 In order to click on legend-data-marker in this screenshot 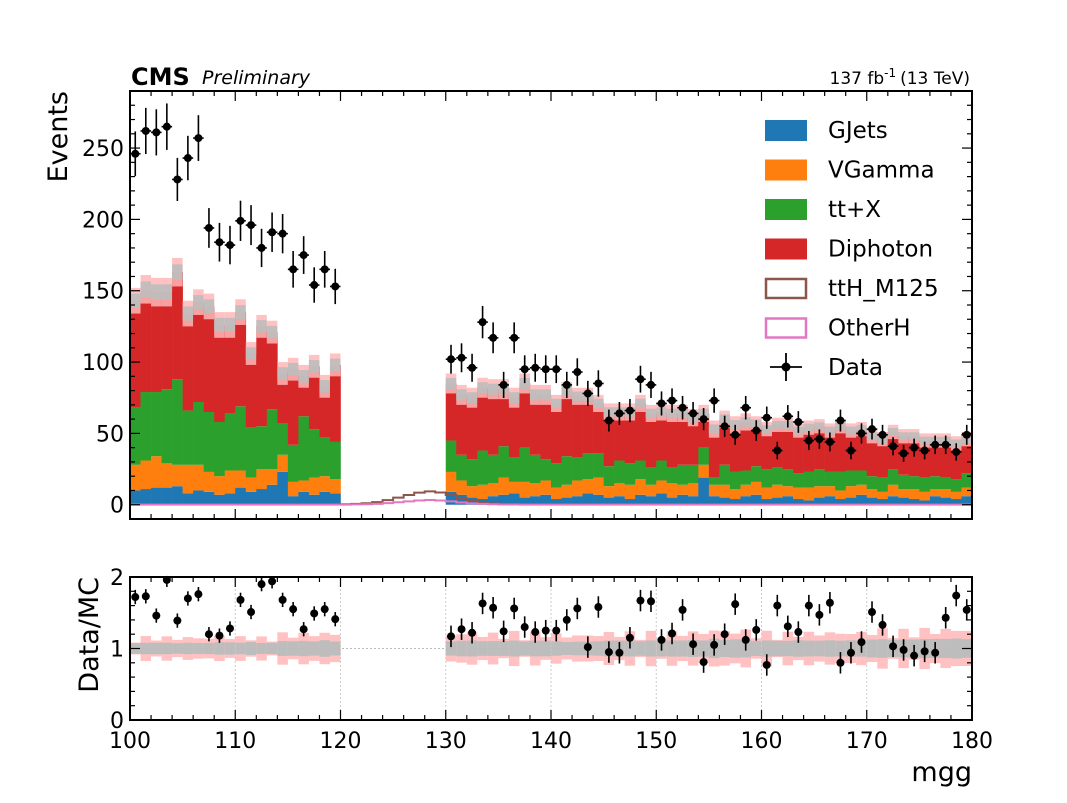, I will do `click(786, 367)`.